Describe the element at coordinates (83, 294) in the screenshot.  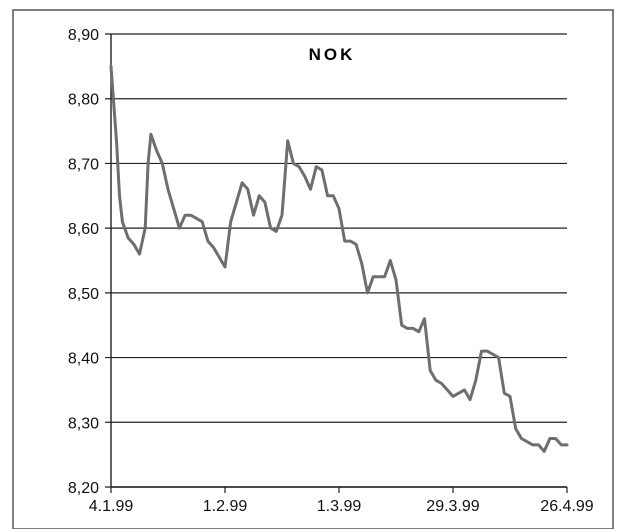
I see `y-tick-label-3: 8,50` at that location.